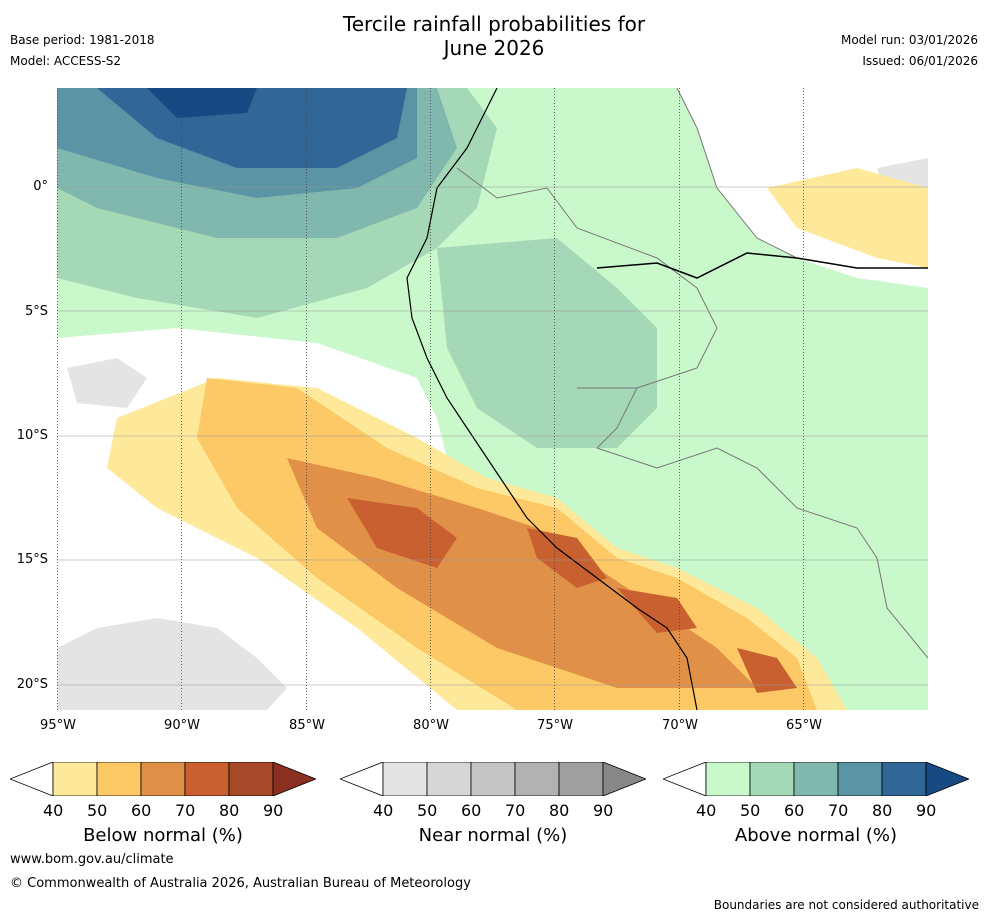  I want to click on lon-label-90w: 90°W, so click(182, 725).